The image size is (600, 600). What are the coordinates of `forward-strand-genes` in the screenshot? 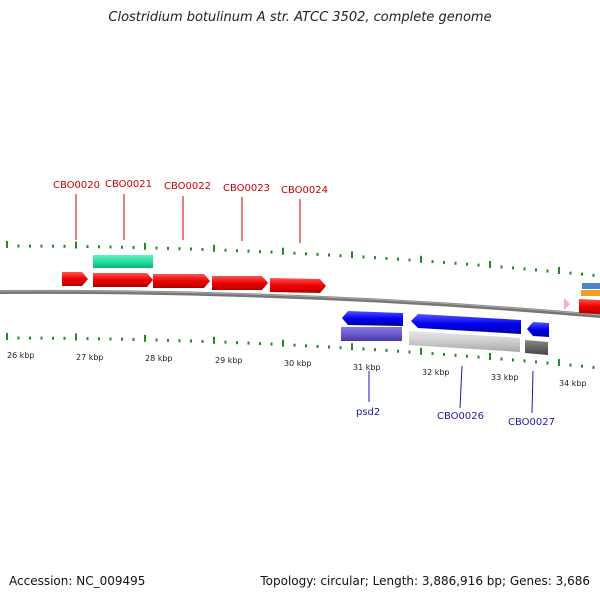 It's located at (331, 293).